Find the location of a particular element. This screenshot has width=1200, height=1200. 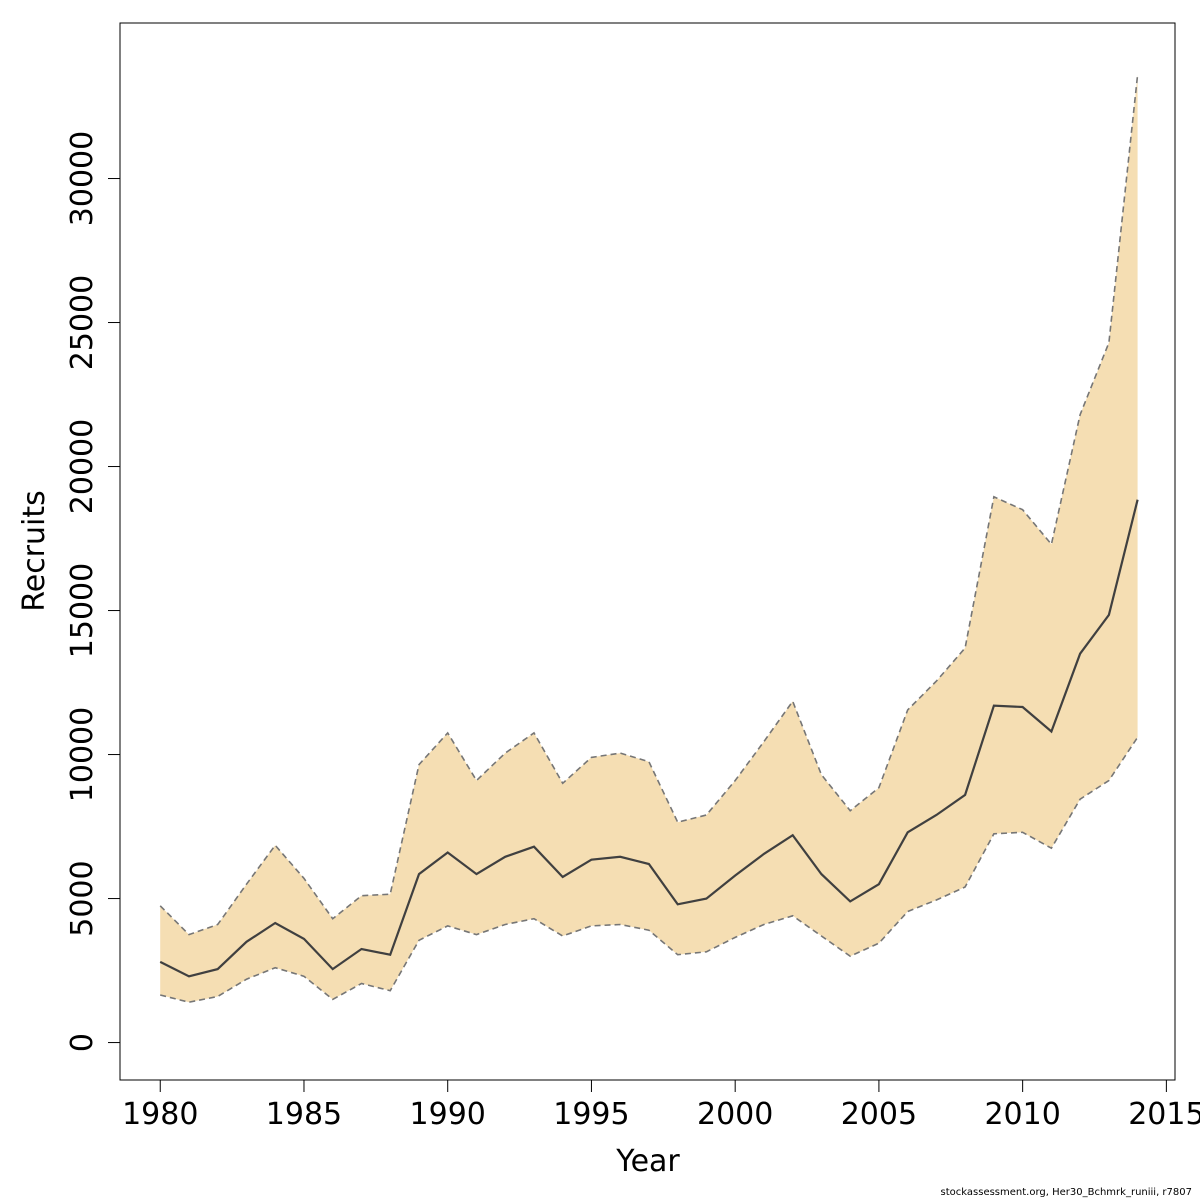

y-tick-label: 15000 is located at coordinates (82, 610).